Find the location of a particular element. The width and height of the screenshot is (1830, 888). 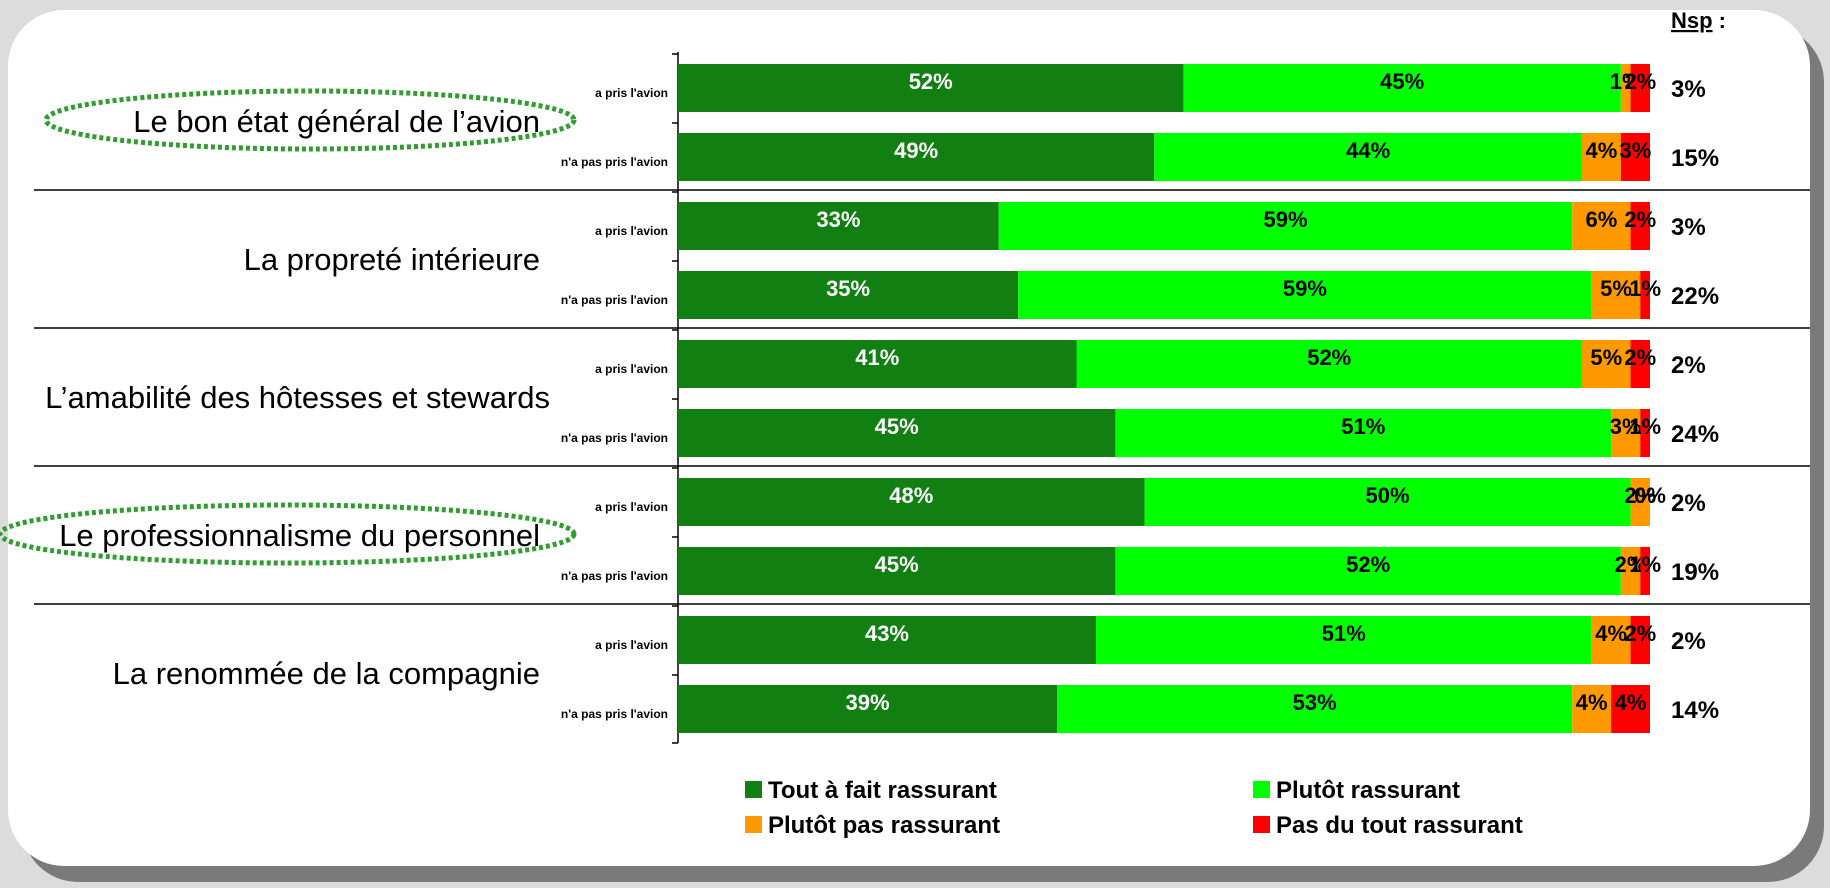

segment-value-label: 49% is located at coordinates (916, 150).